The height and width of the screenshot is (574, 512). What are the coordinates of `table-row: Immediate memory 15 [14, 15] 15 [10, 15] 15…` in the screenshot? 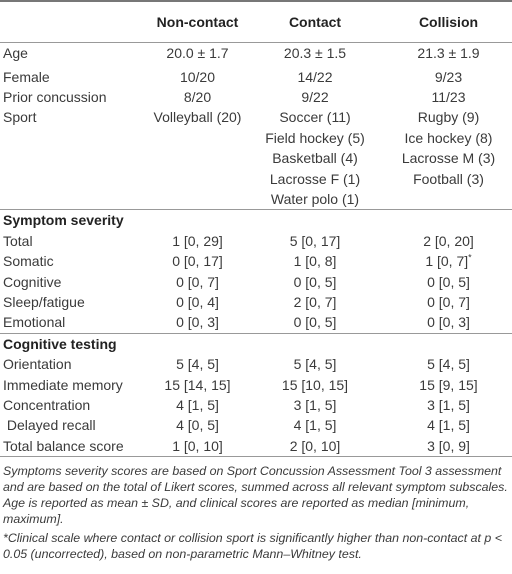 It's located at (256, 385).